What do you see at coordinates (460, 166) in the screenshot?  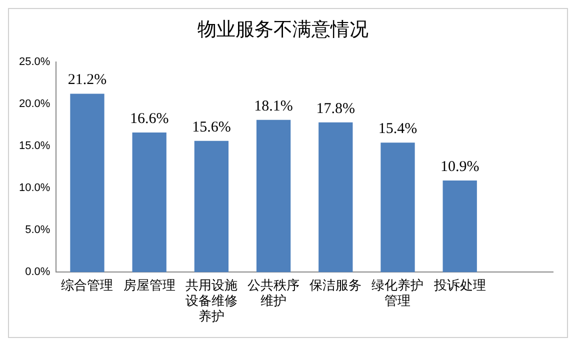 I see `data-label: 10.9%` at bounding box center [460, 166].